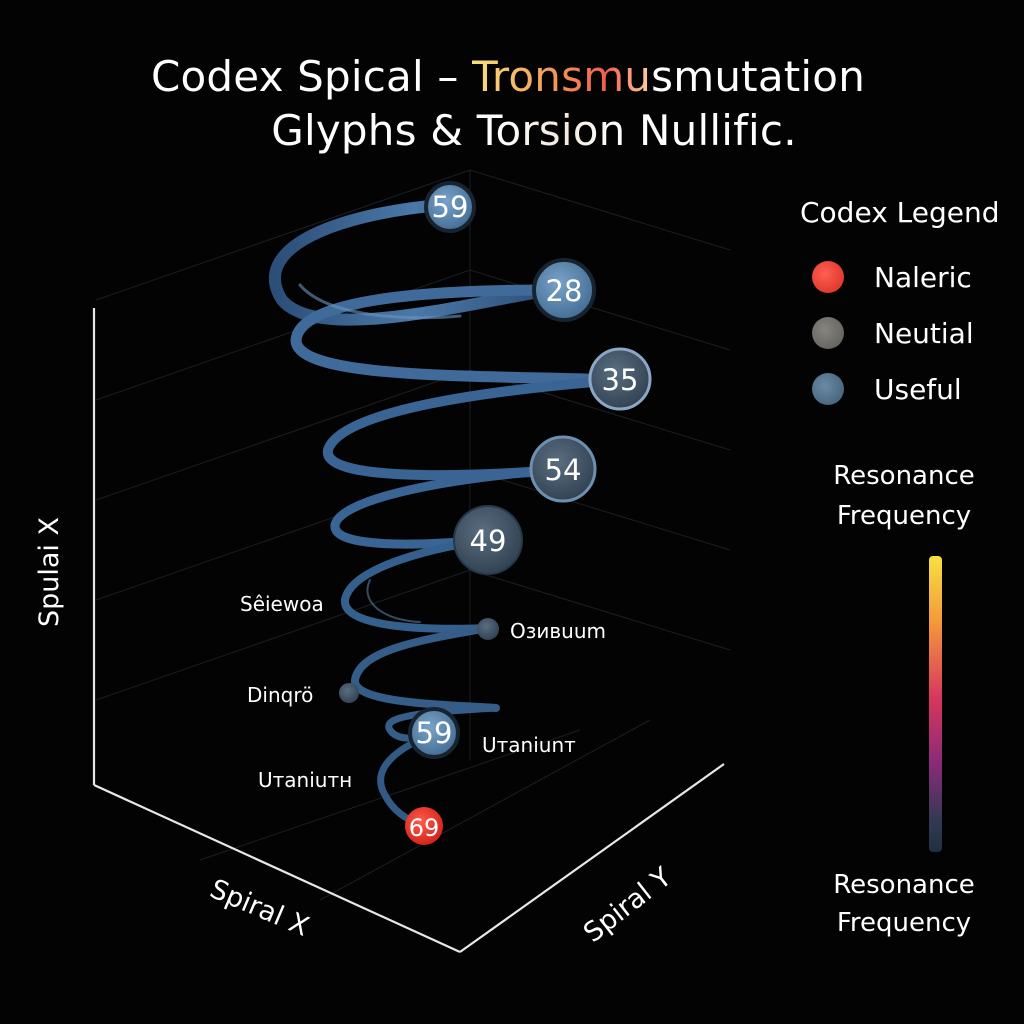  I want to click on colorbar-title: Resonance Frequency, so click(904, 496).